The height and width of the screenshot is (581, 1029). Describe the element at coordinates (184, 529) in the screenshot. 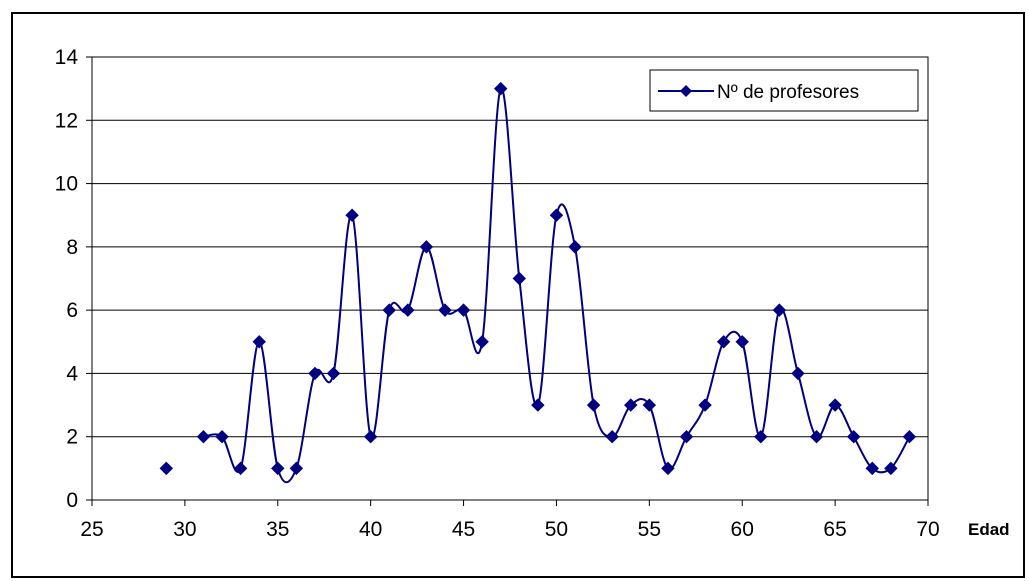

I see `x-tick-label: 30` at that location.